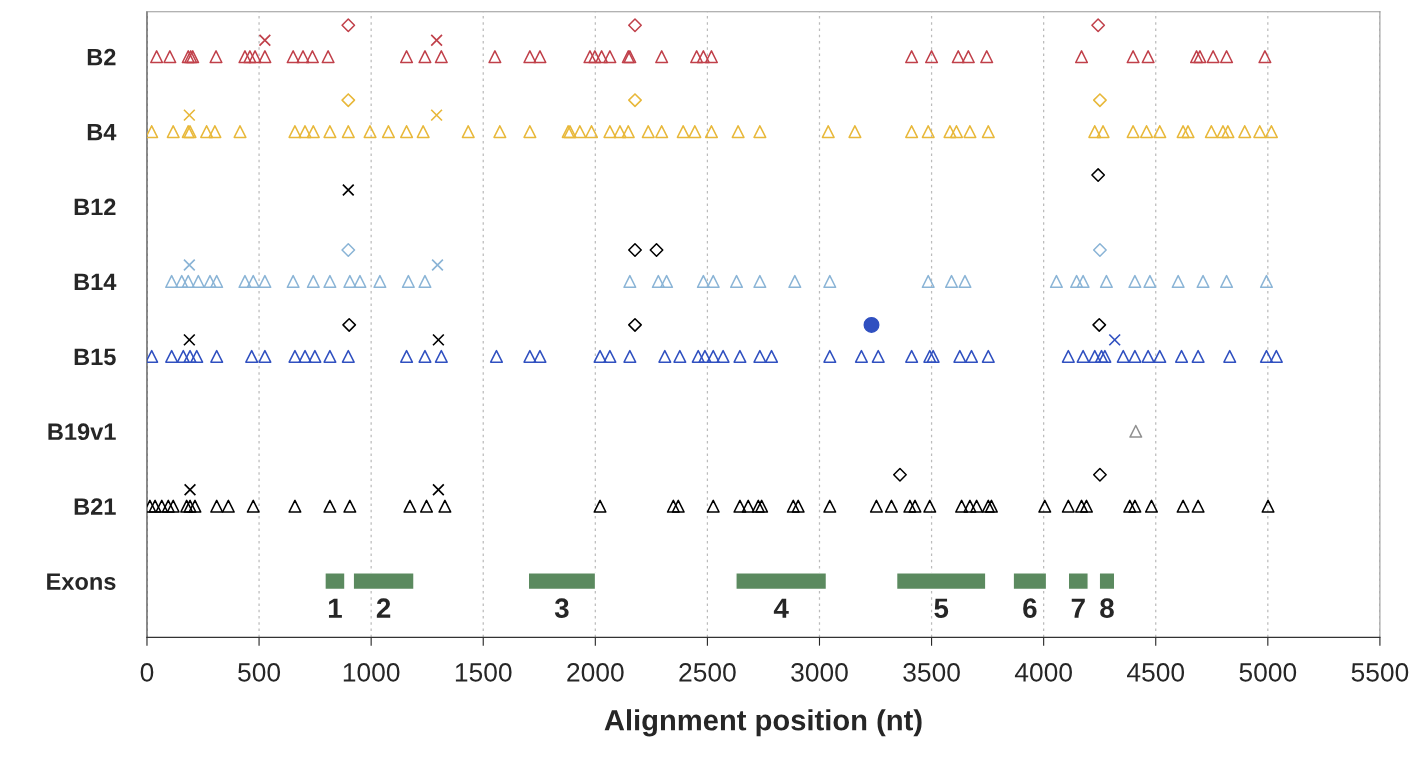 Image resolution: width=1427 pixels, height=782 pixels. Describe the element at coordinates (763, 723) in the screenshot. I see `x-axis-title: Alignment position (nt)` at that location.